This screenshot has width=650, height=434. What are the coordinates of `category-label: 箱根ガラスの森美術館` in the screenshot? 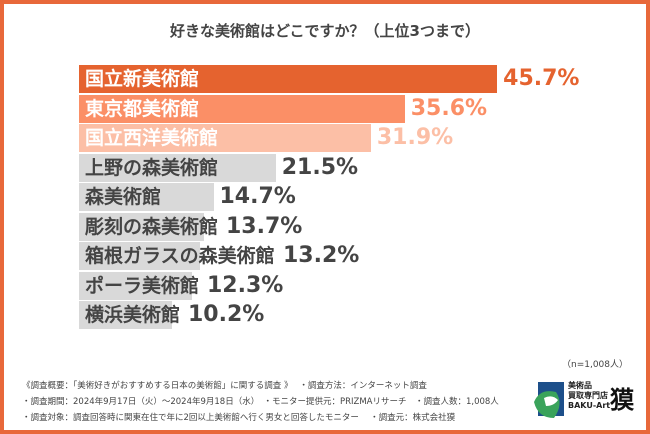 It's located at (180, 256).